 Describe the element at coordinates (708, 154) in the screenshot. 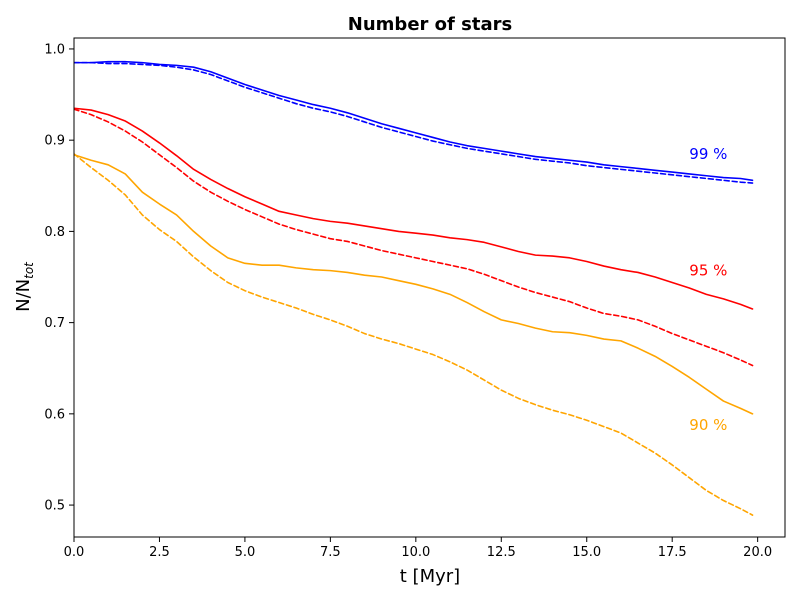

I see `annotation-blue: 99 %` at that location.